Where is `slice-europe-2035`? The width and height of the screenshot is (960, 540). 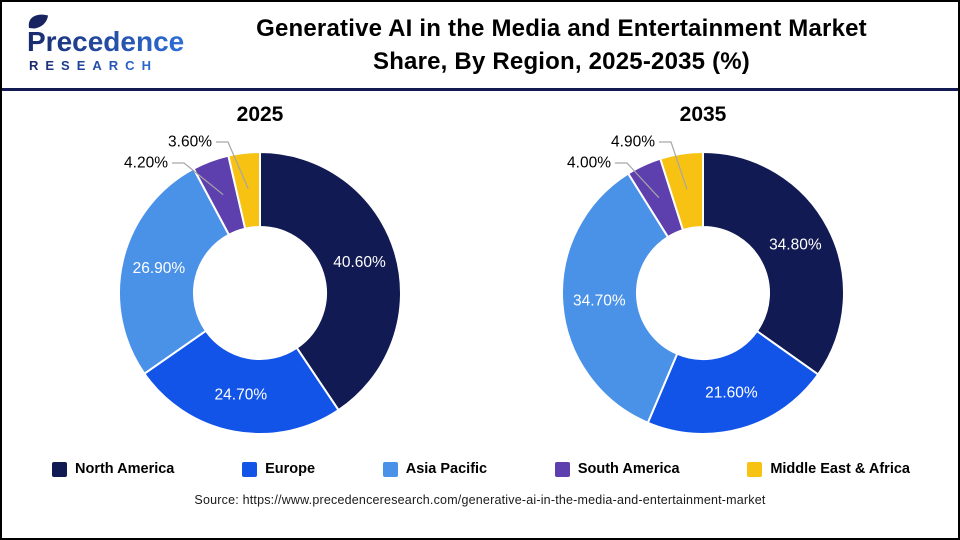 slice-europe-2035 is located at coordinates (733, 382).